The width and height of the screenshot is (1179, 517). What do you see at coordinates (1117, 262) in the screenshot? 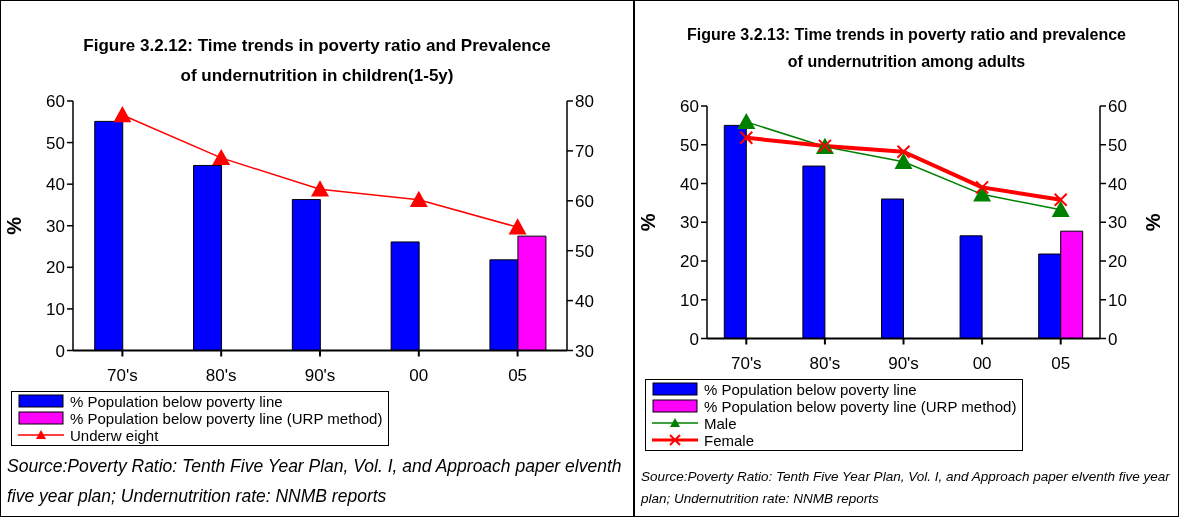
I see `y2-tick-label: 20` at bounding box center [1117, 262].